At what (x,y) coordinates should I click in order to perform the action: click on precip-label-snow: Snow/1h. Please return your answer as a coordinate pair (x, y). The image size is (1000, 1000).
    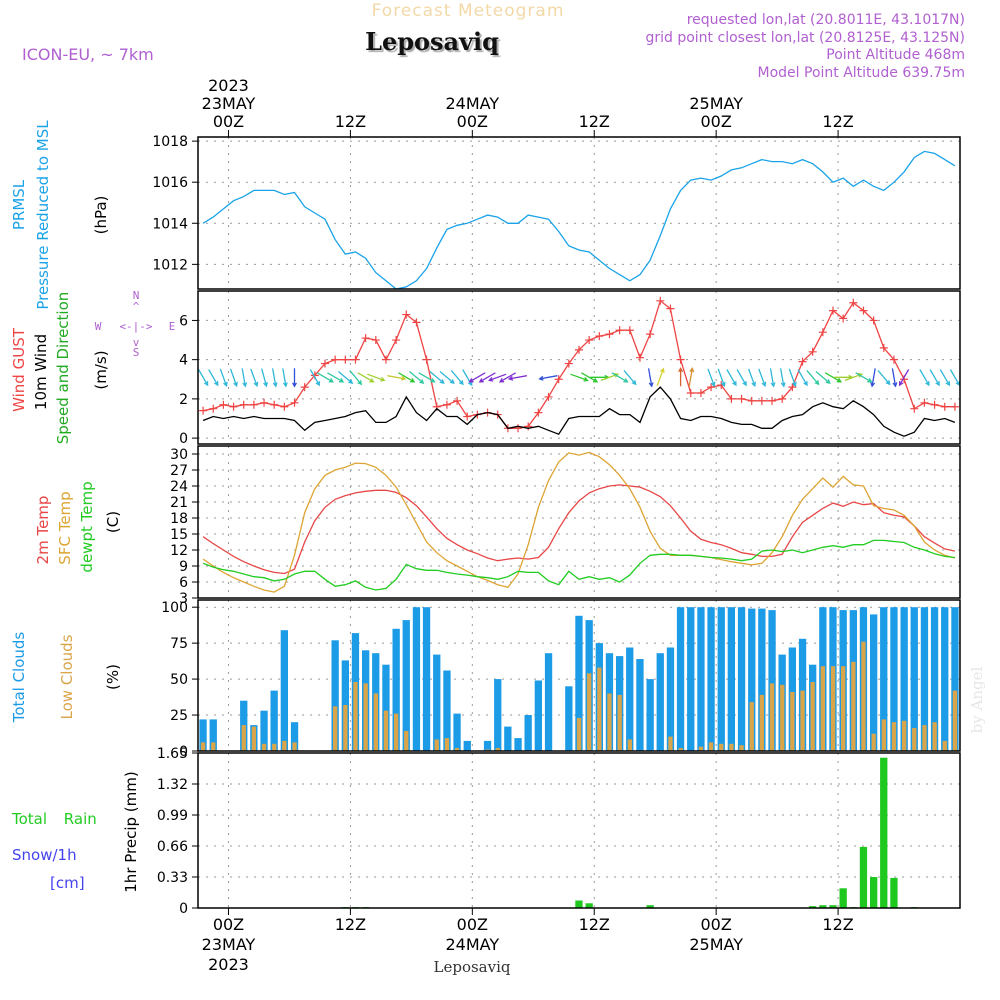
    Looking at the image, I should click on (44, 855).